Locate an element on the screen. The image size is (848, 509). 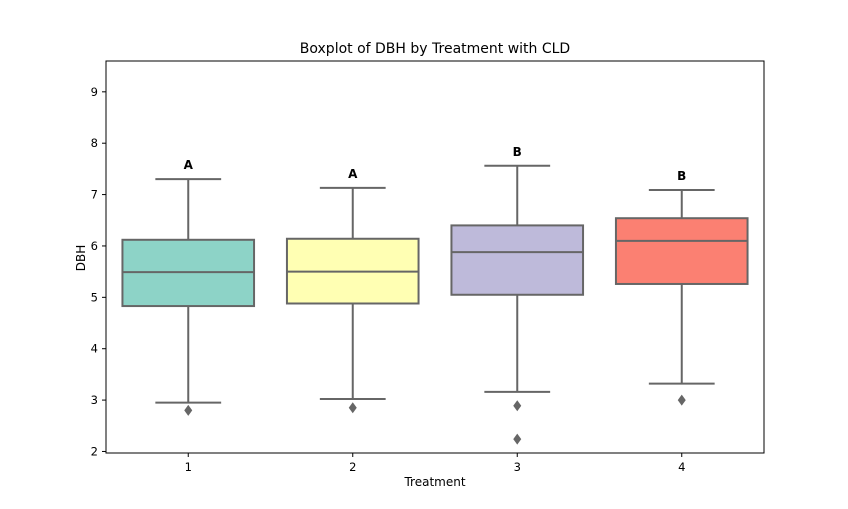
x-tick-label: 1 is located at coordinates (188, 467).